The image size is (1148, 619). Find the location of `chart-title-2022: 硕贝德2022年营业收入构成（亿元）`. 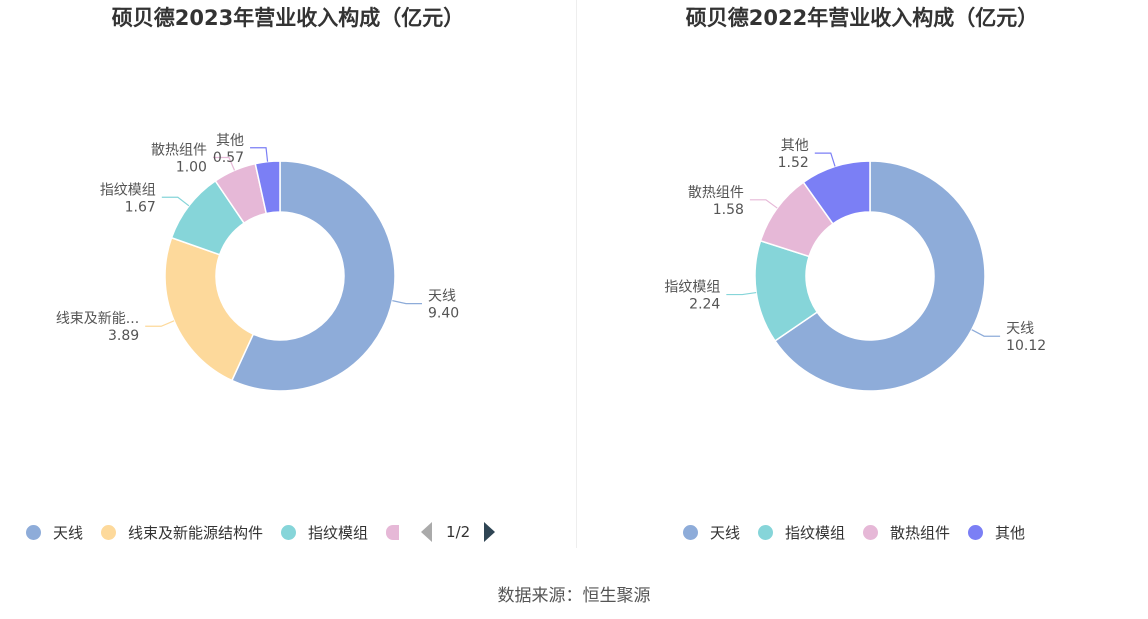

chart-title-2022: 硕贝德2022年营业收入构成（亿元） is located at coordinates (862, 18).